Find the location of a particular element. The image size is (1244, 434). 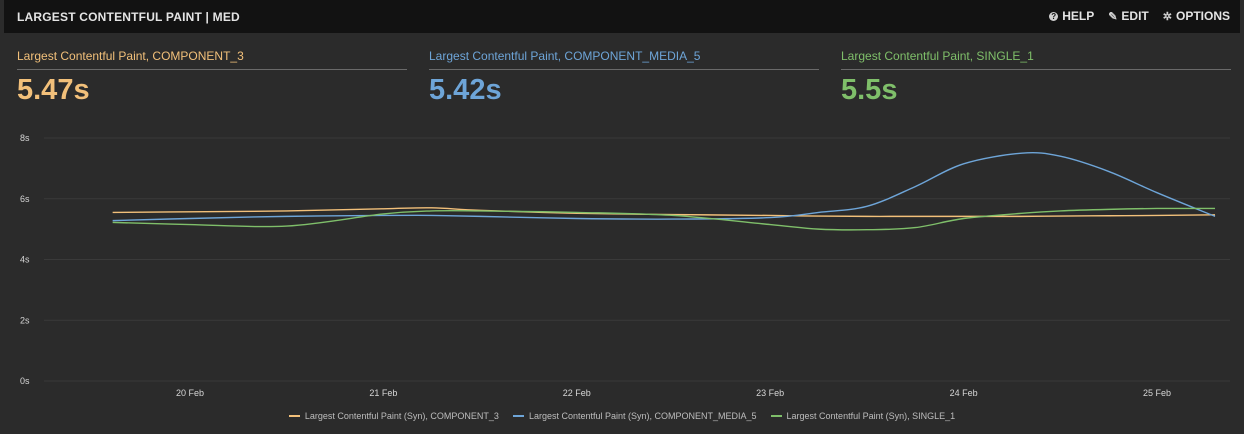

y-tick-label: 2s is located at coordinates (25, 320).